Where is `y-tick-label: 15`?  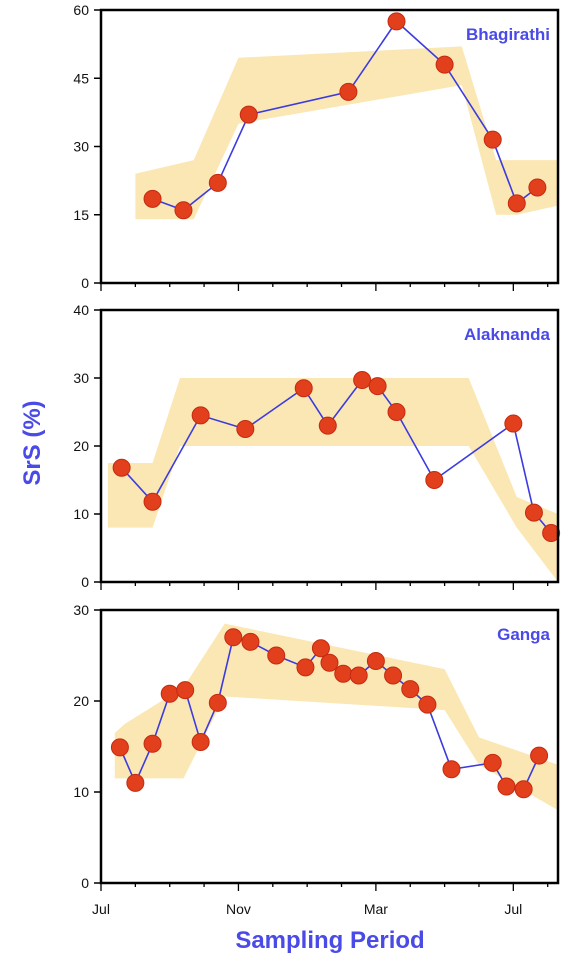
y-tick-label: 15 is located at coordinates (81, 215).